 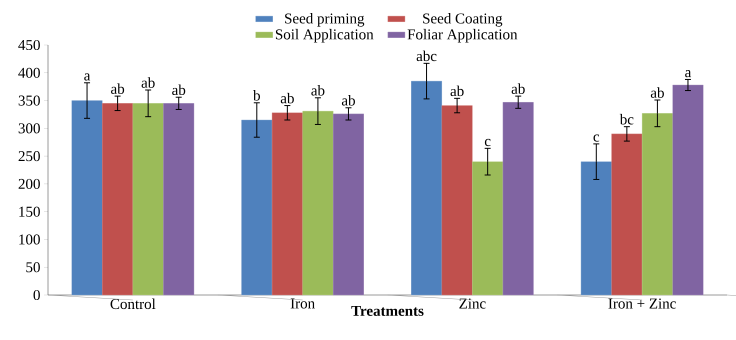 What do you see at coordinates (37, 295) in the screenshot?
I see `y-tick-label: 0` at bounding box center [37, 295].